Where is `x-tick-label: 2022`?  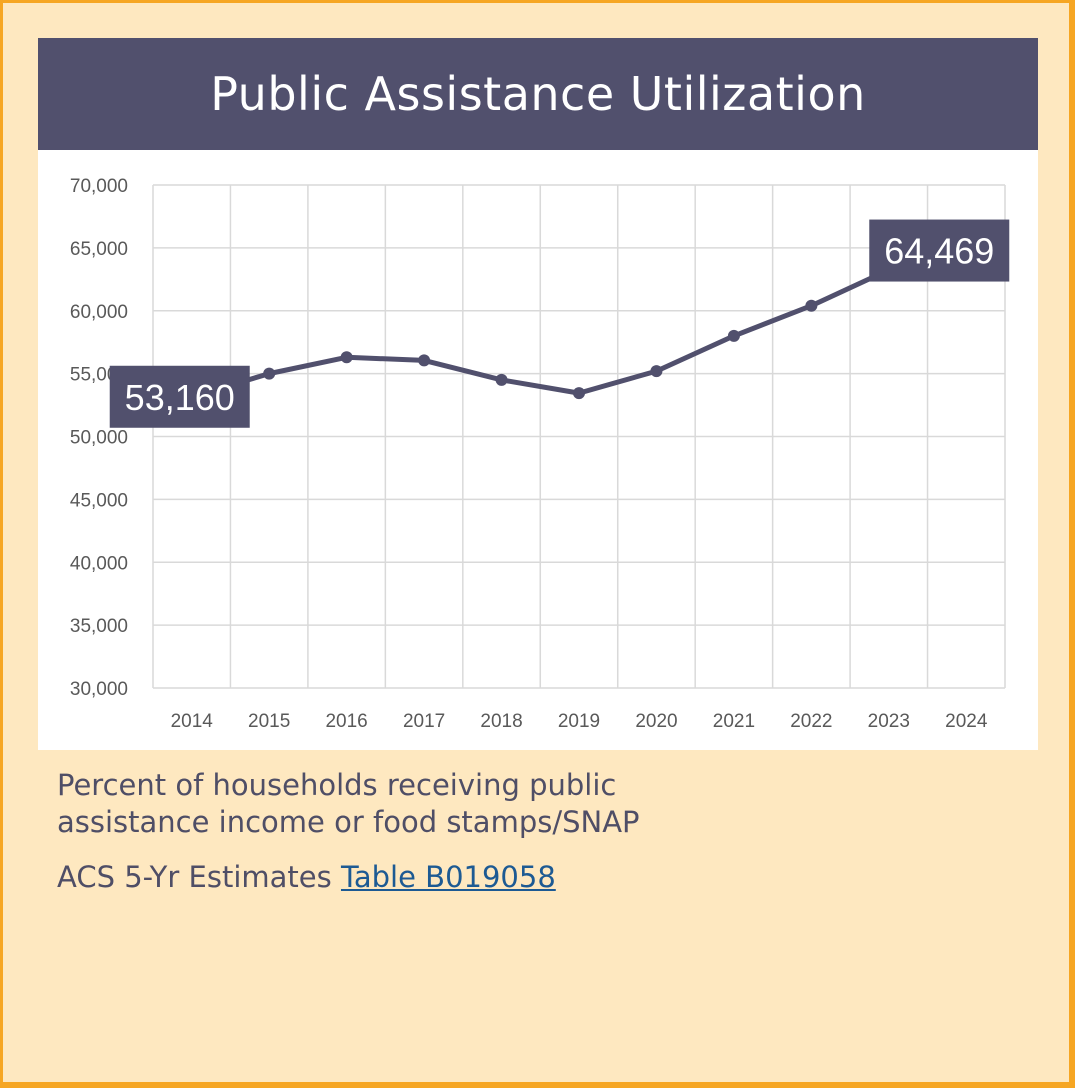 x-tick-label: 2022 is located at coordinates (811, 721).